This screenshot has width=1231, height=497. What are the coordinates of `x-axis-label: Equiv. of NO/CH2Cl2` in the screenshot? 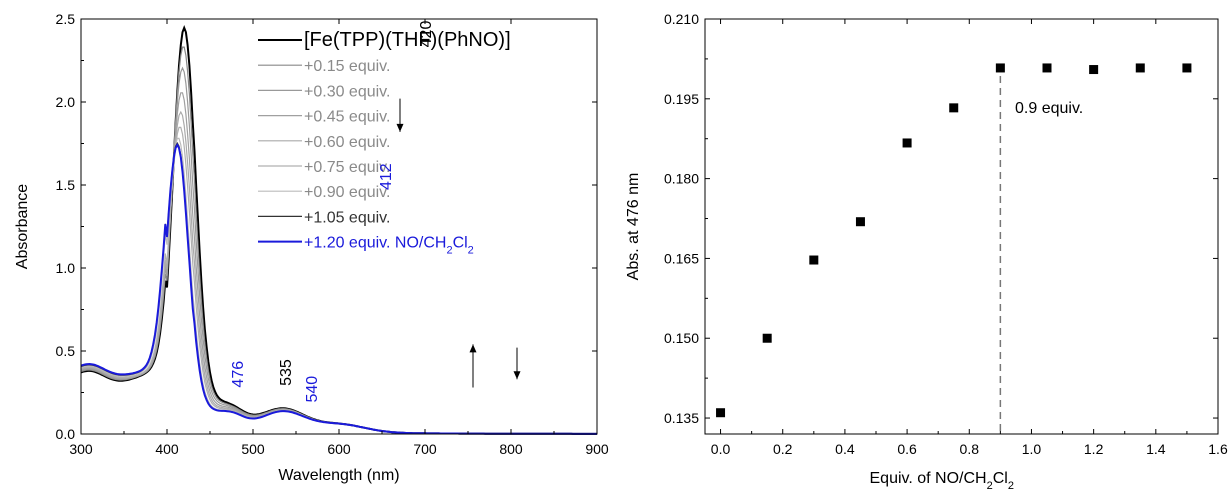 It's located at (942, 481).